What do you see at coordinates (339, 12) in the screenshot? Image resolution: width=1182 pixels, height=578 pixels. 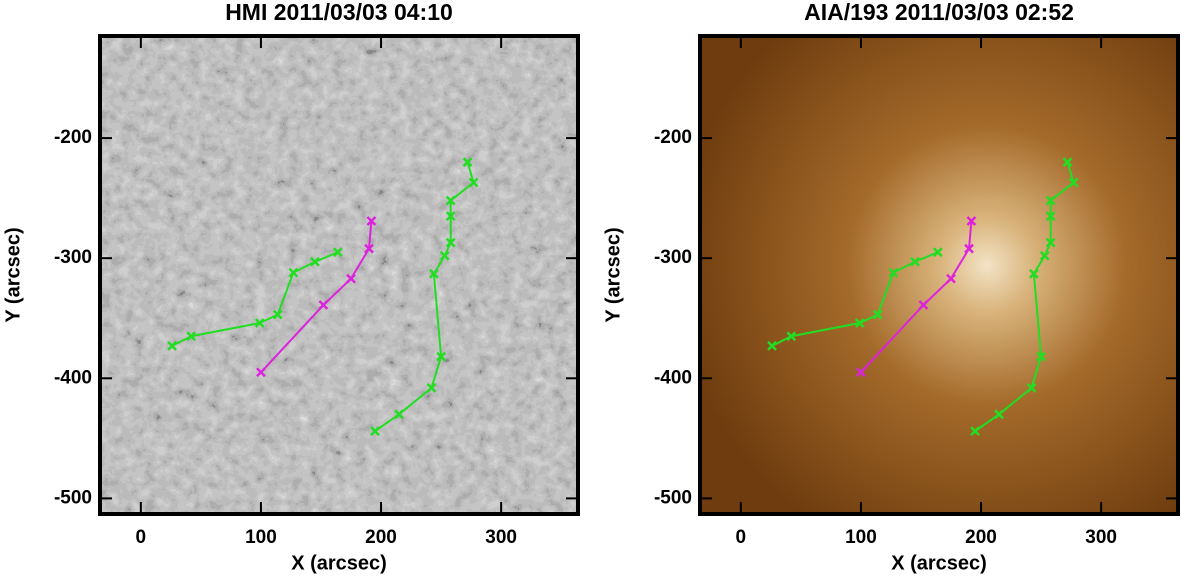 I see `chart-title: HMI 2011/03/03 04:10` at bounding box center [339, 12].